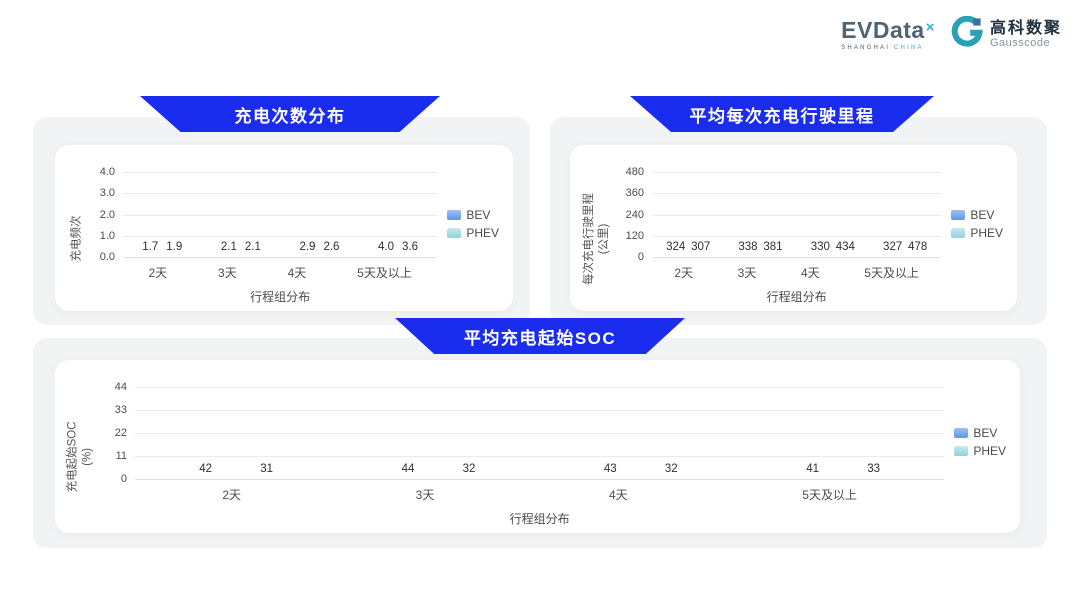 Image resolution: width=1080 pixels, height=608 pixels. Describe the element at coordinates (634, 214) in the screenshot. I see `y-tick-label: 240` at that location.